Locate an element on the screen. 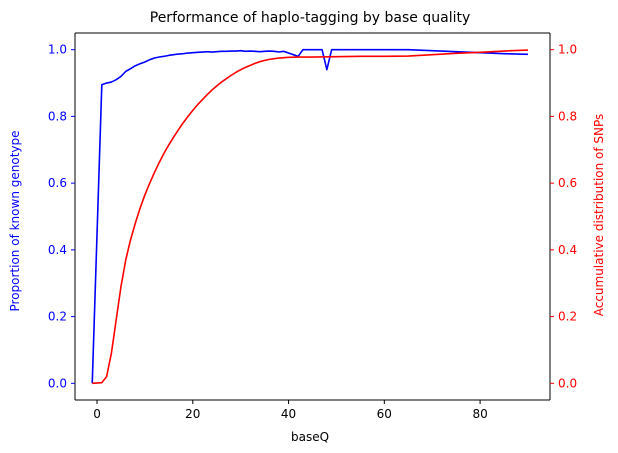  y-tick-label-right: 0.0 is located at coordinates (567, 383).